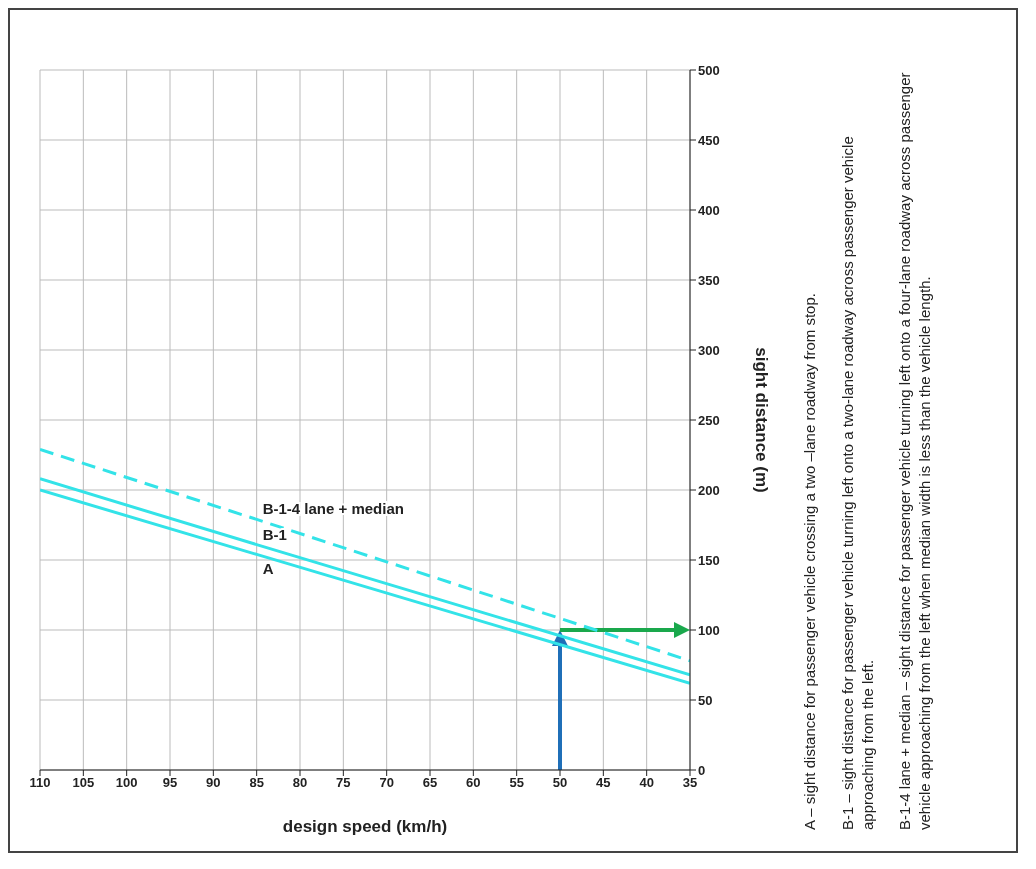 This screenshot has height=869, width=1036. What do you see at coordinates (473, 783) in the screenshot?
I see `x-tick-label: 60` at bounding box center [473, 783].